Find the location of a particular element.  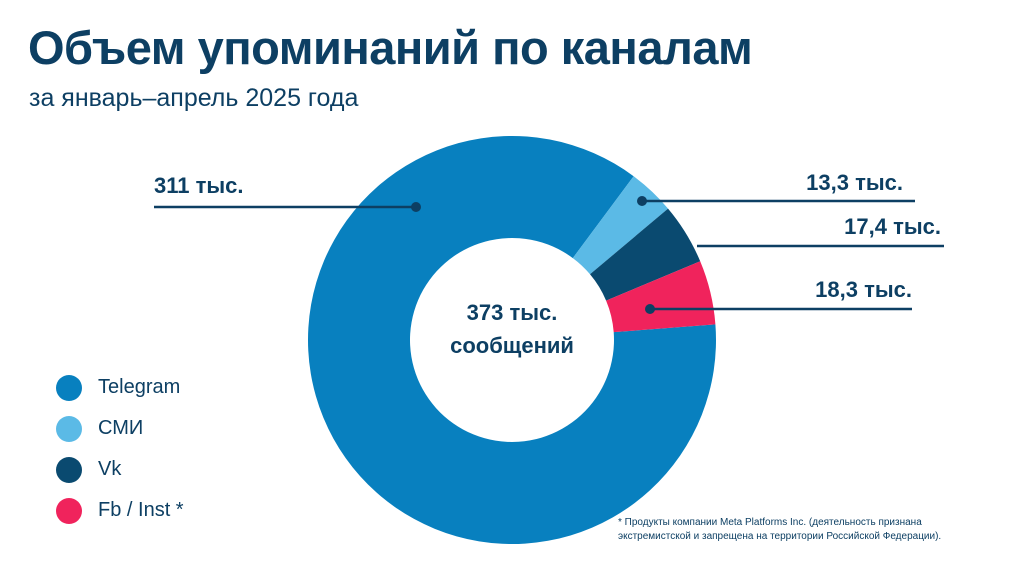

legend-item-telegram: Telegram is located at coordinates (120, 387).